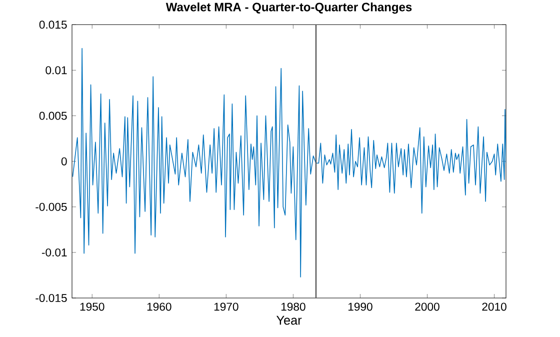 The width and height of the screenshot is (560, 337). I want to click on y-tick-label: 0, so click(64, 161).